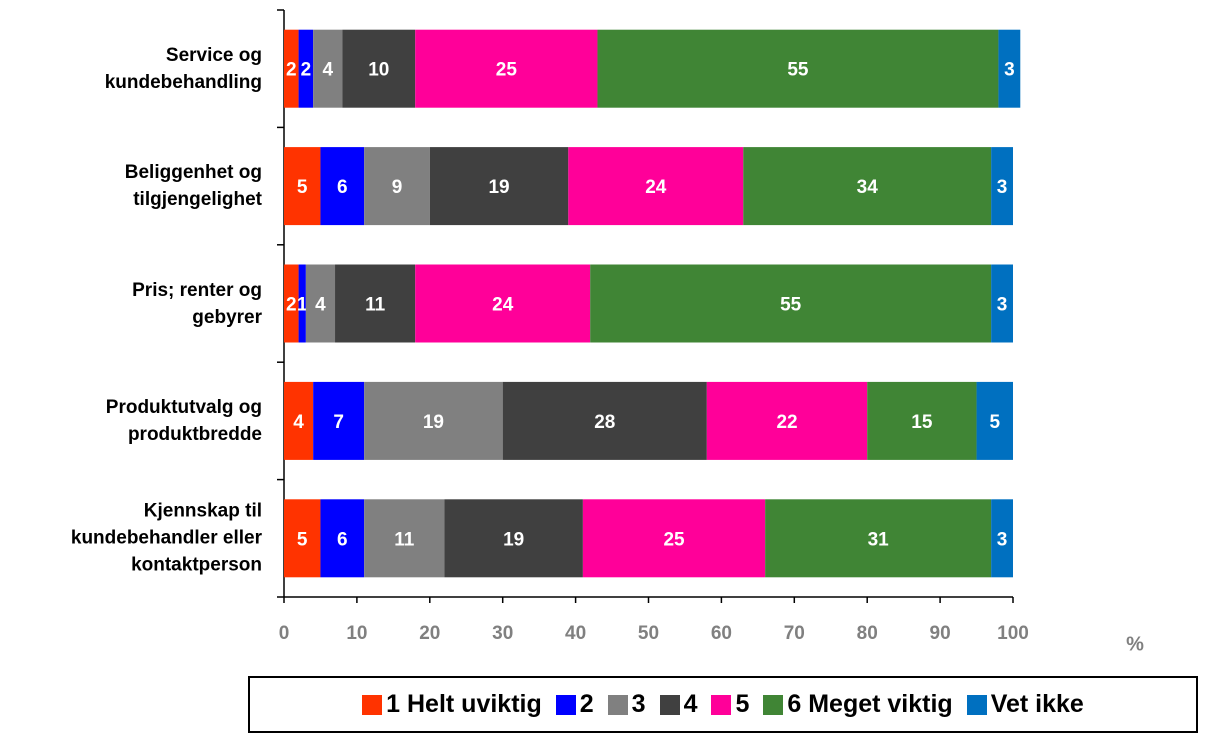  I want to click on data-label: 1, so click(302, 305).